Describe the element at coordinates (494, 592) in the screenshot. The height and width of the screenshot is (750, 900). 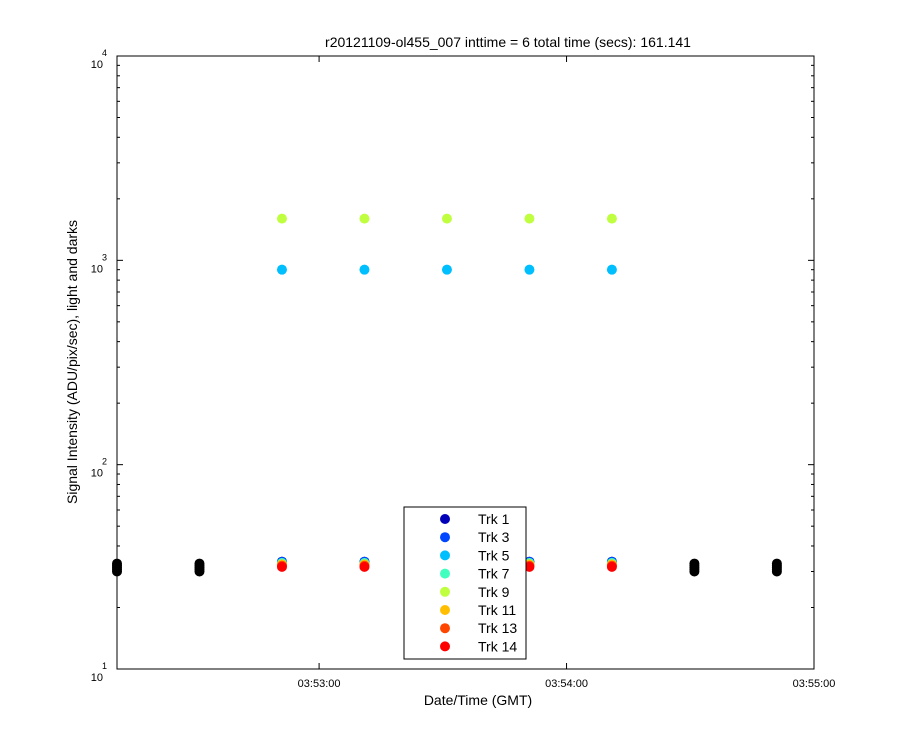
I see `legend-label-trk-9: Trk 9` at that location.